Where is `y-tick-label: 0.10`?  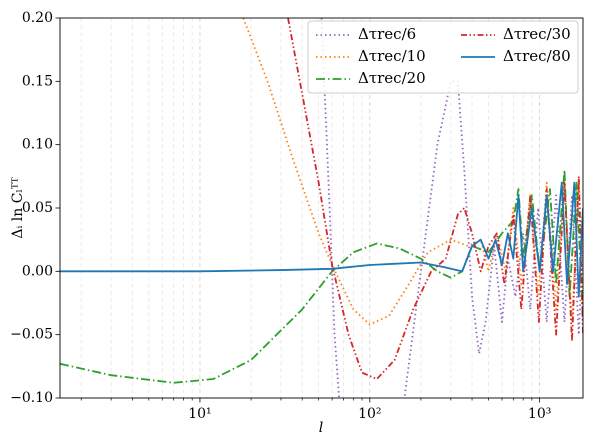
y-tick-label: 0.10 is located at coordinates (37, 145).